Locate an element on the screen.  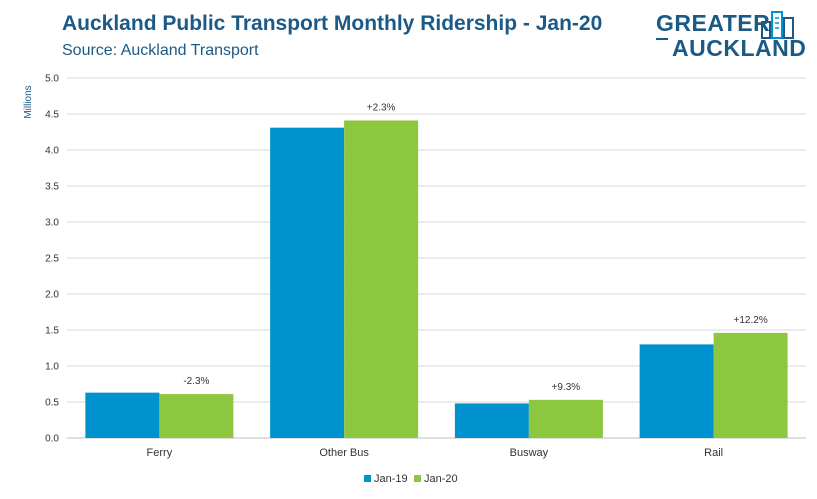
y-tick-label: 2.0 is located at coordinates (52, 295).